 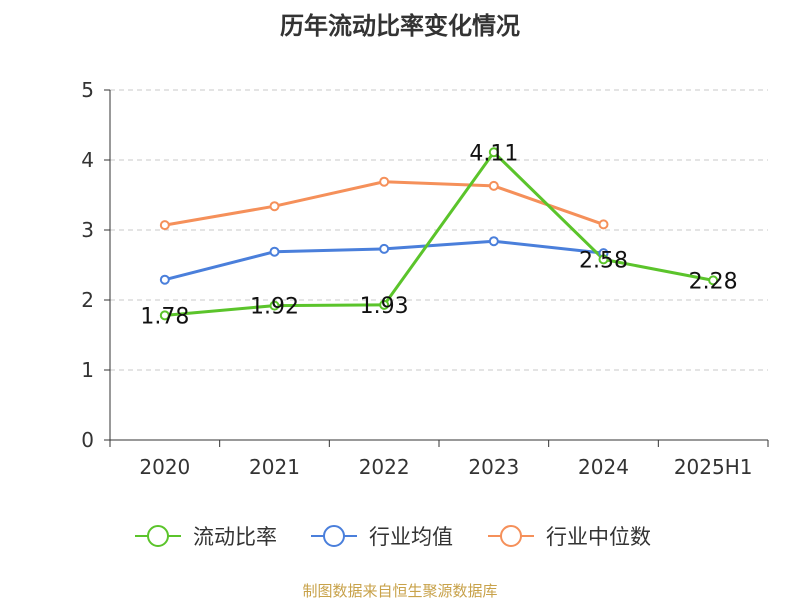 I want to click on legend: 流动比率 行业均值 行业中位数, so click(x=393, y=537).